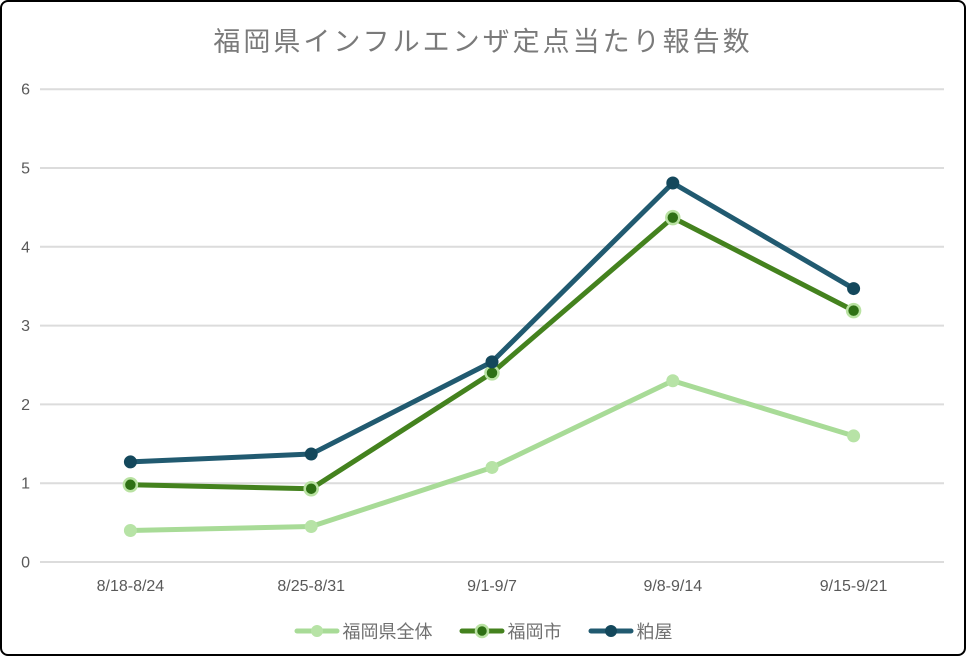 The height and width of the screenshot is (656, 966). I want to click on legend-label-fukuoka-prefecture-total: 福岡県全体, so click(387, 632).